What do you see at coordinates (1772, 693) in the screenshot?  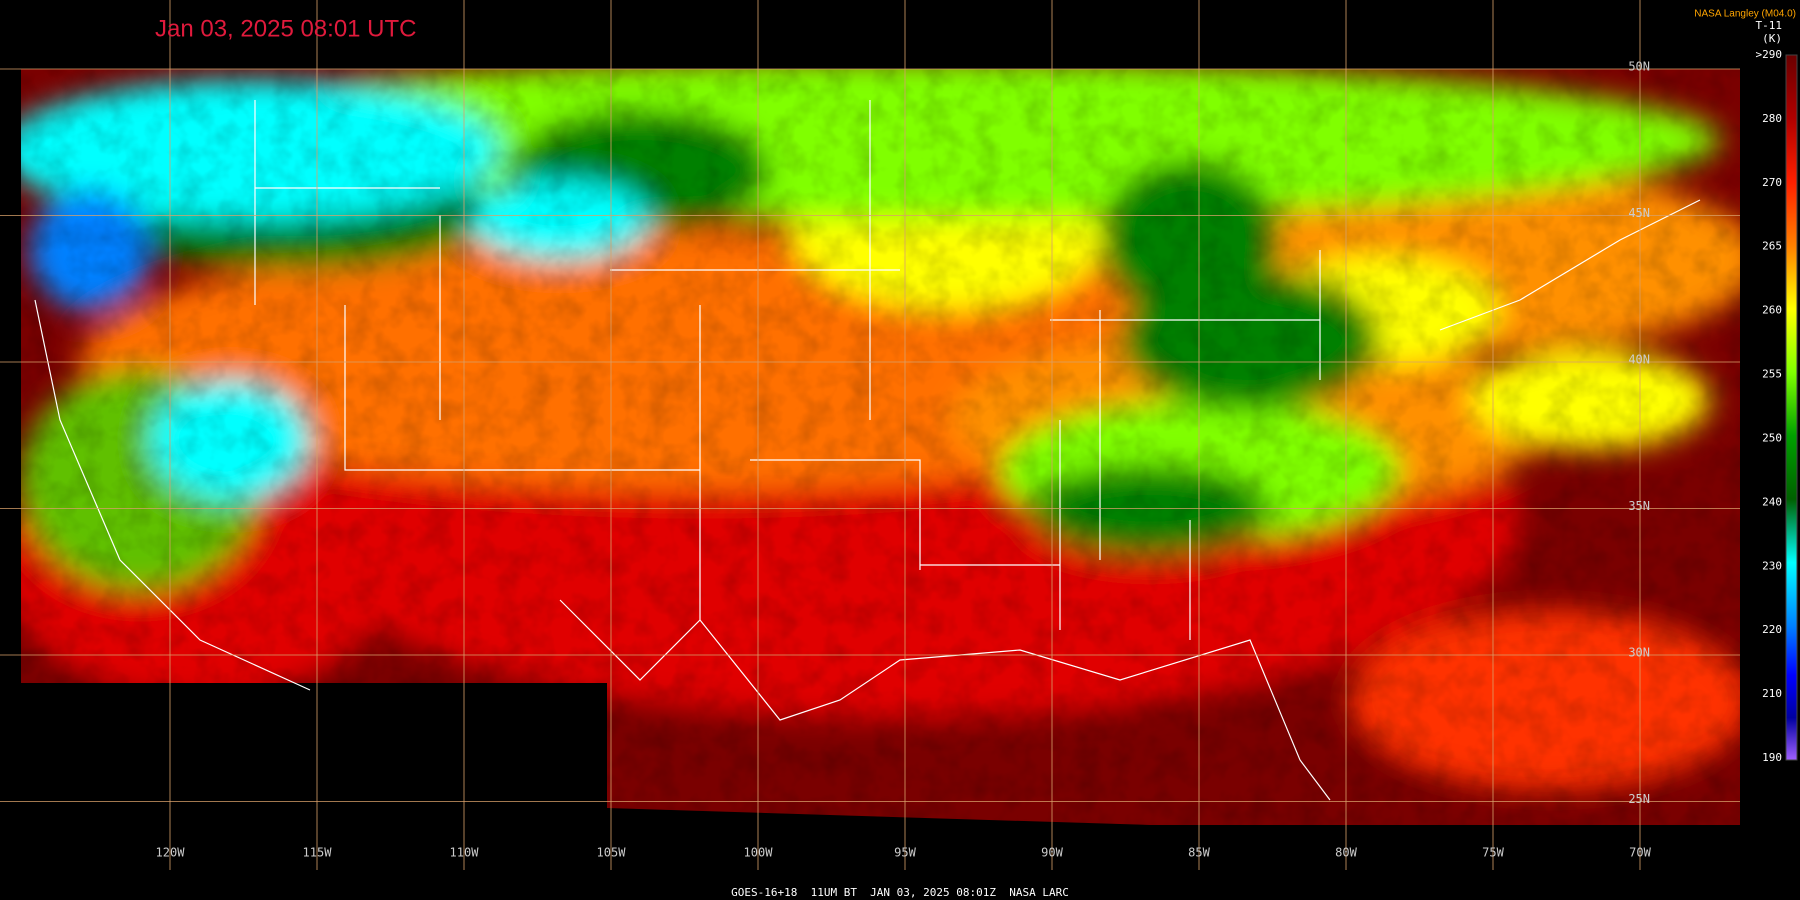 I see `colorbar-label: 210` at bounding box center [1772, 693].